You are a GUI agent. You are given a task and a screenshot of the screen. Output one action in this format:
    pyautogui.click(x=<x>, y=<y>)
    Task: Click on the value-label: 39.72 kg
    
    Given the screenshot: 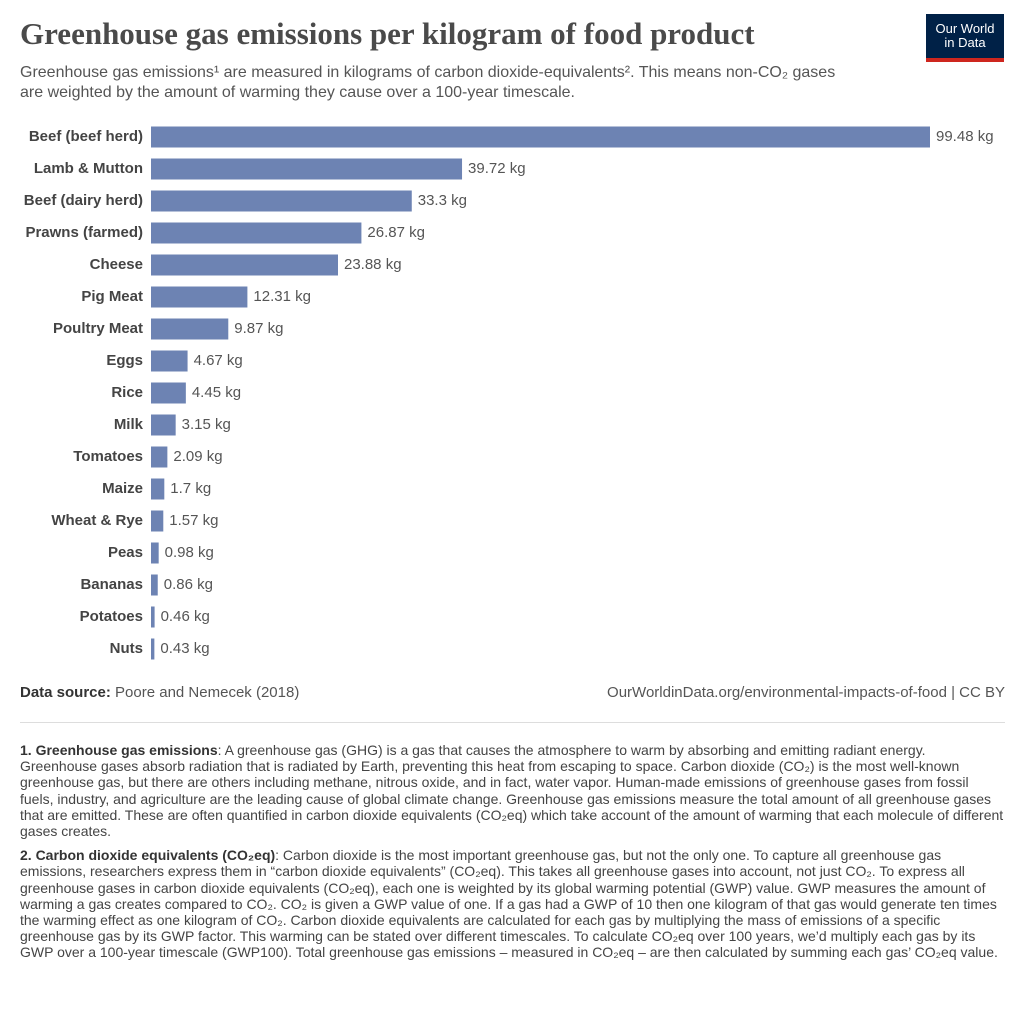 What is the action you would take?
    pyautogui.click(x=497, y=168)
    